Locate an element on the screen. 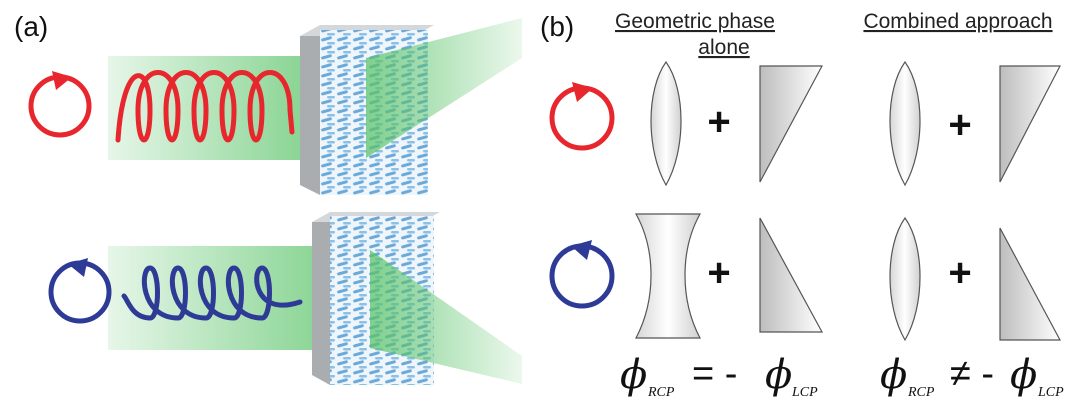 The width and height of the screenshot is (1079, 402). eq-left-rhs-phi: ϕ is located at coordinates (778, 375).